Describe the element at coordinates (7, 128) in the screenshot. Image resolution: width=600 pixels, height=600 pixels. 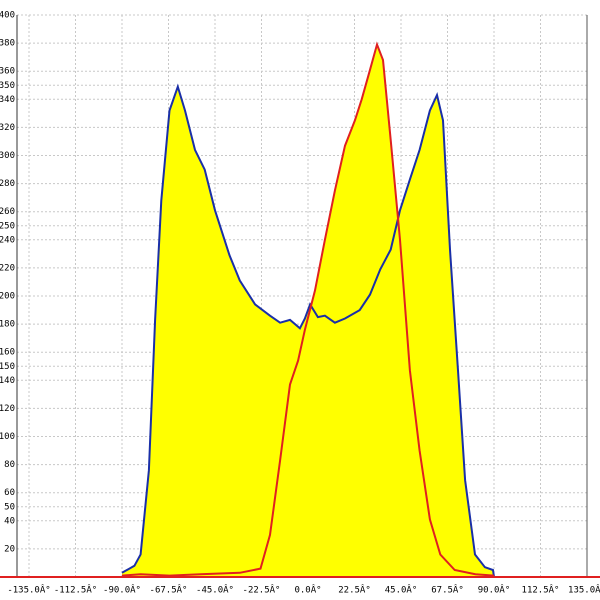
I see `y-tick-label: 320` at that location.